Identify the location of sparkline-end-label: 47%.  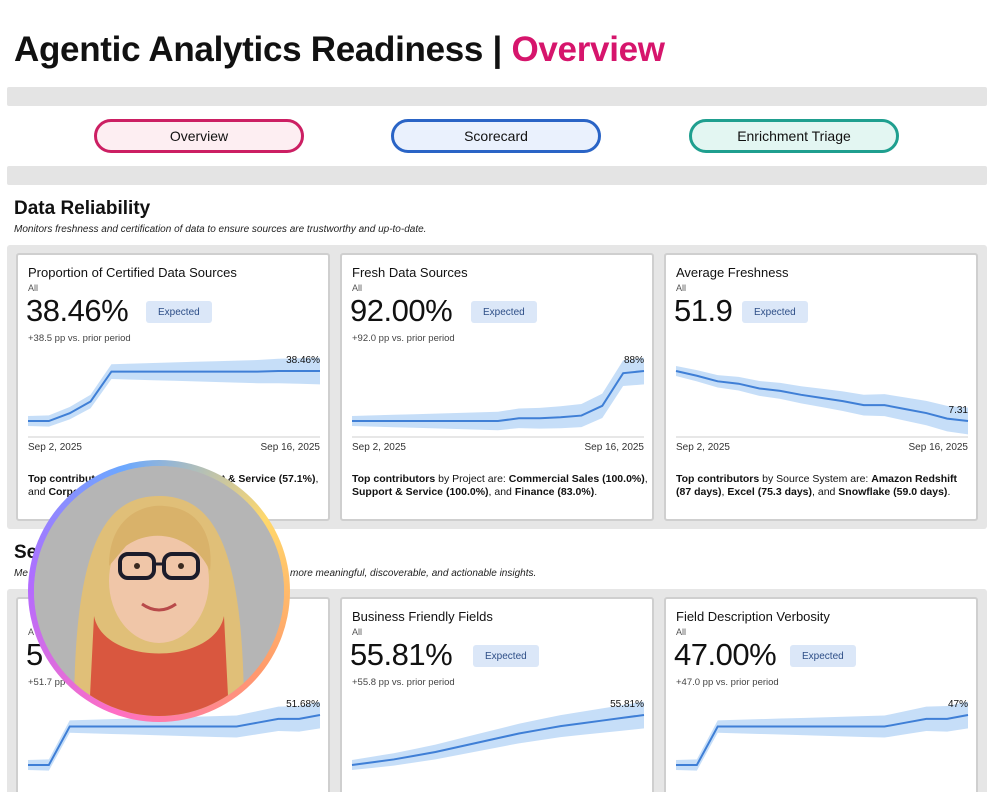
(958, 704).